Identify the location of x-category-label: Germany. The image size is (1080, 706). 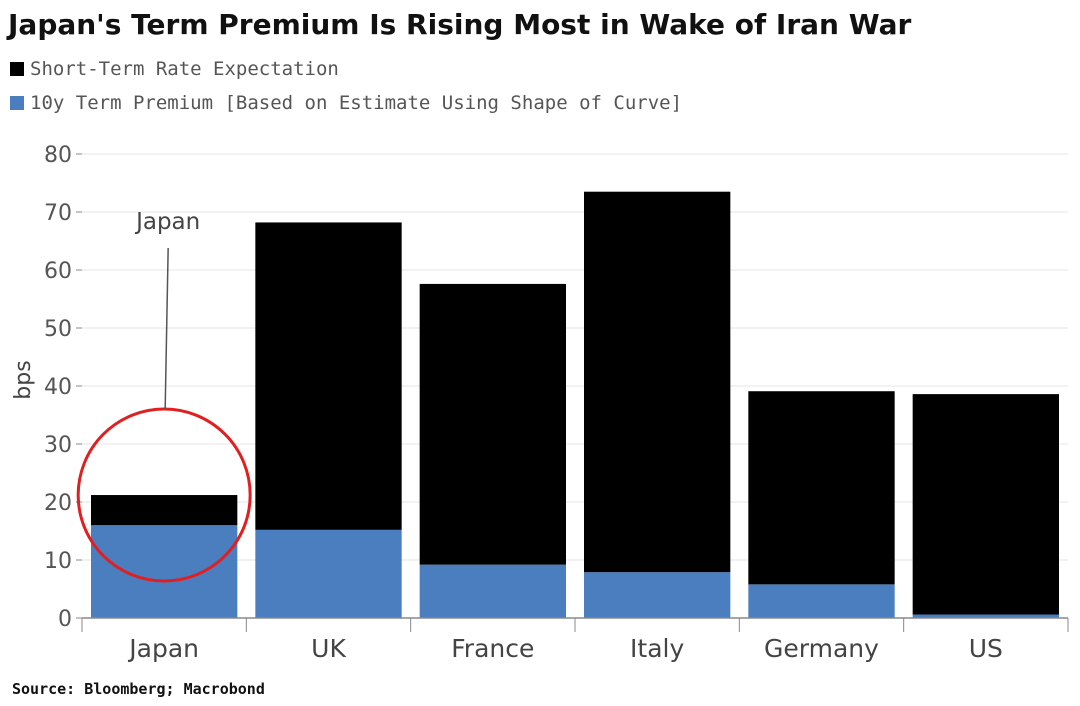
(821, 648).